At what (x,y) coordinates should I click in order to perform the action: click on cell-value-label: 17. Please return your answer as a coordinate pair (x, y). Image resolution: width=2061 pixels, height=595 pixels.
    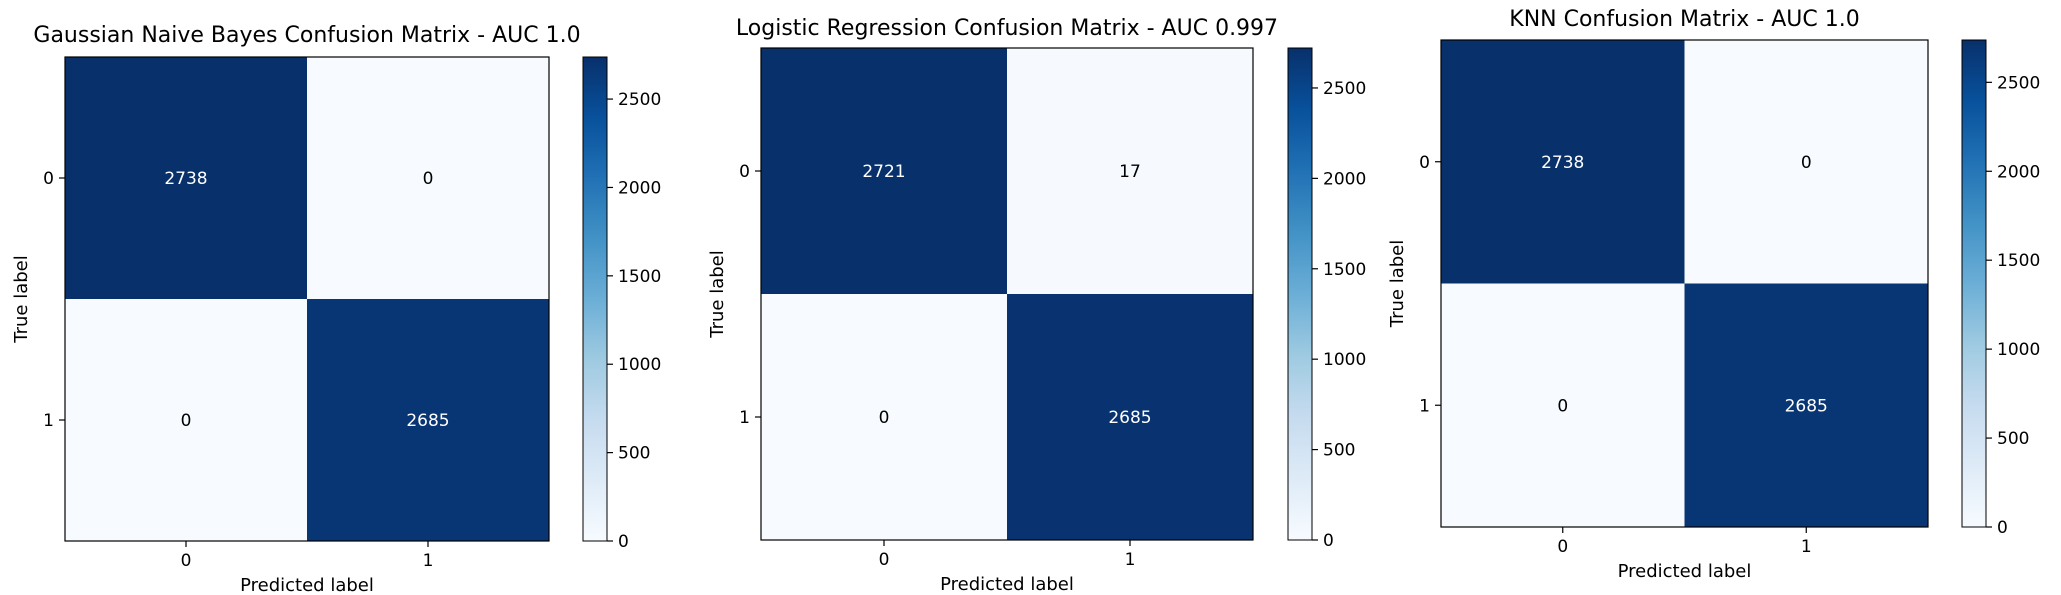
    Looking at the image, I should click on (1130, 172).